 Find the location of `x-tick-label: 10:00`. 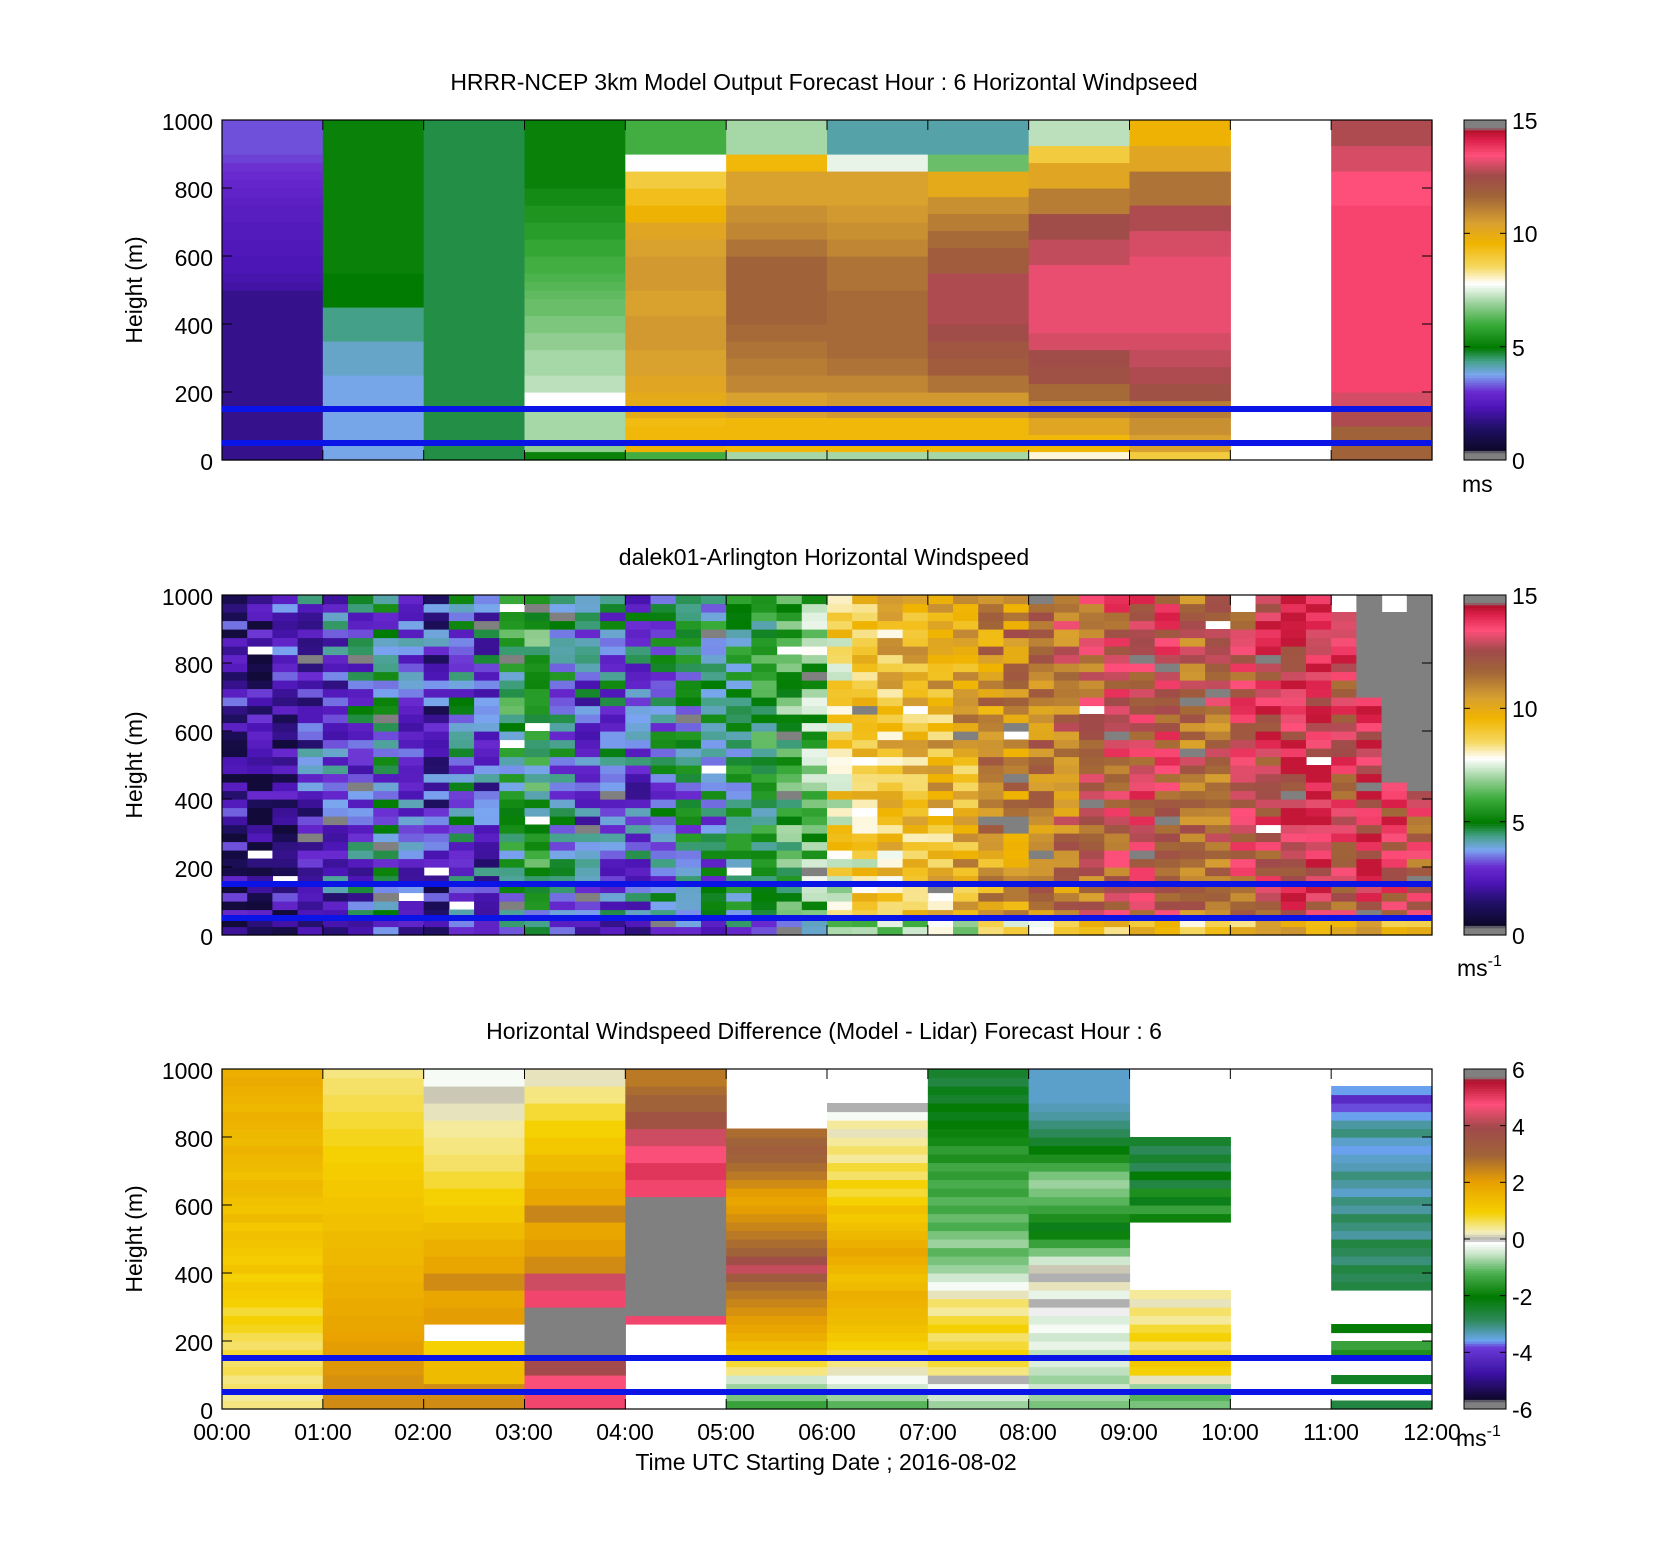

x-tick-label: 10:00 is located at coordinates (1230, 1432).